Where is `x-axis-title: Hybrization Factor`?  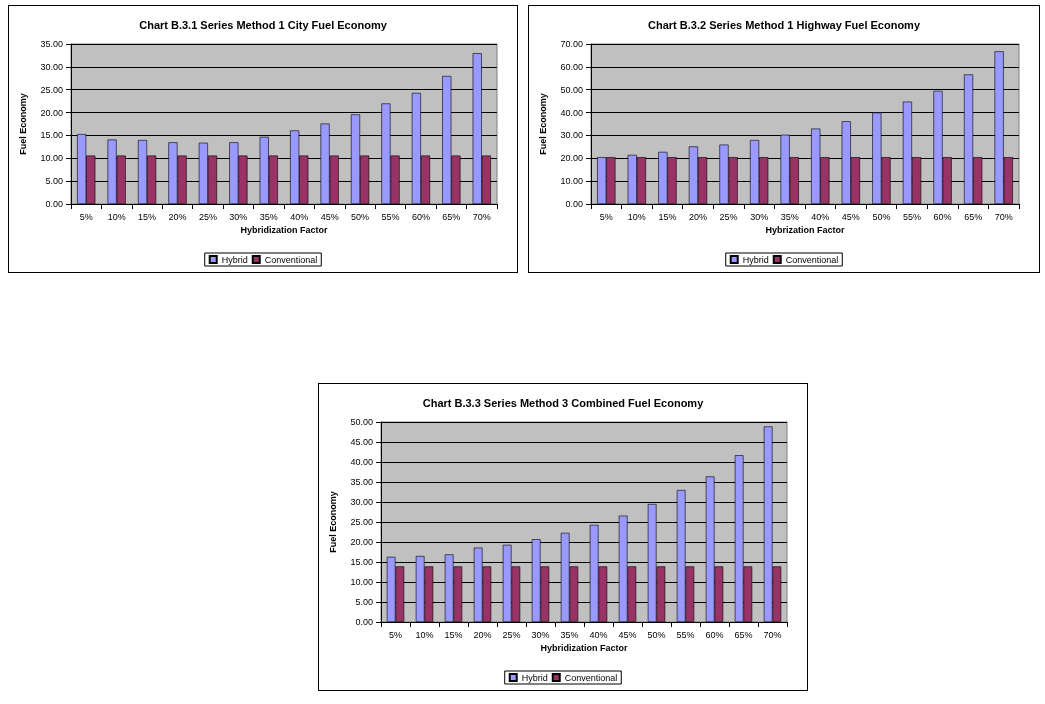 x-axis-title: Hybrization Factor is located at coordinates (805, 230).